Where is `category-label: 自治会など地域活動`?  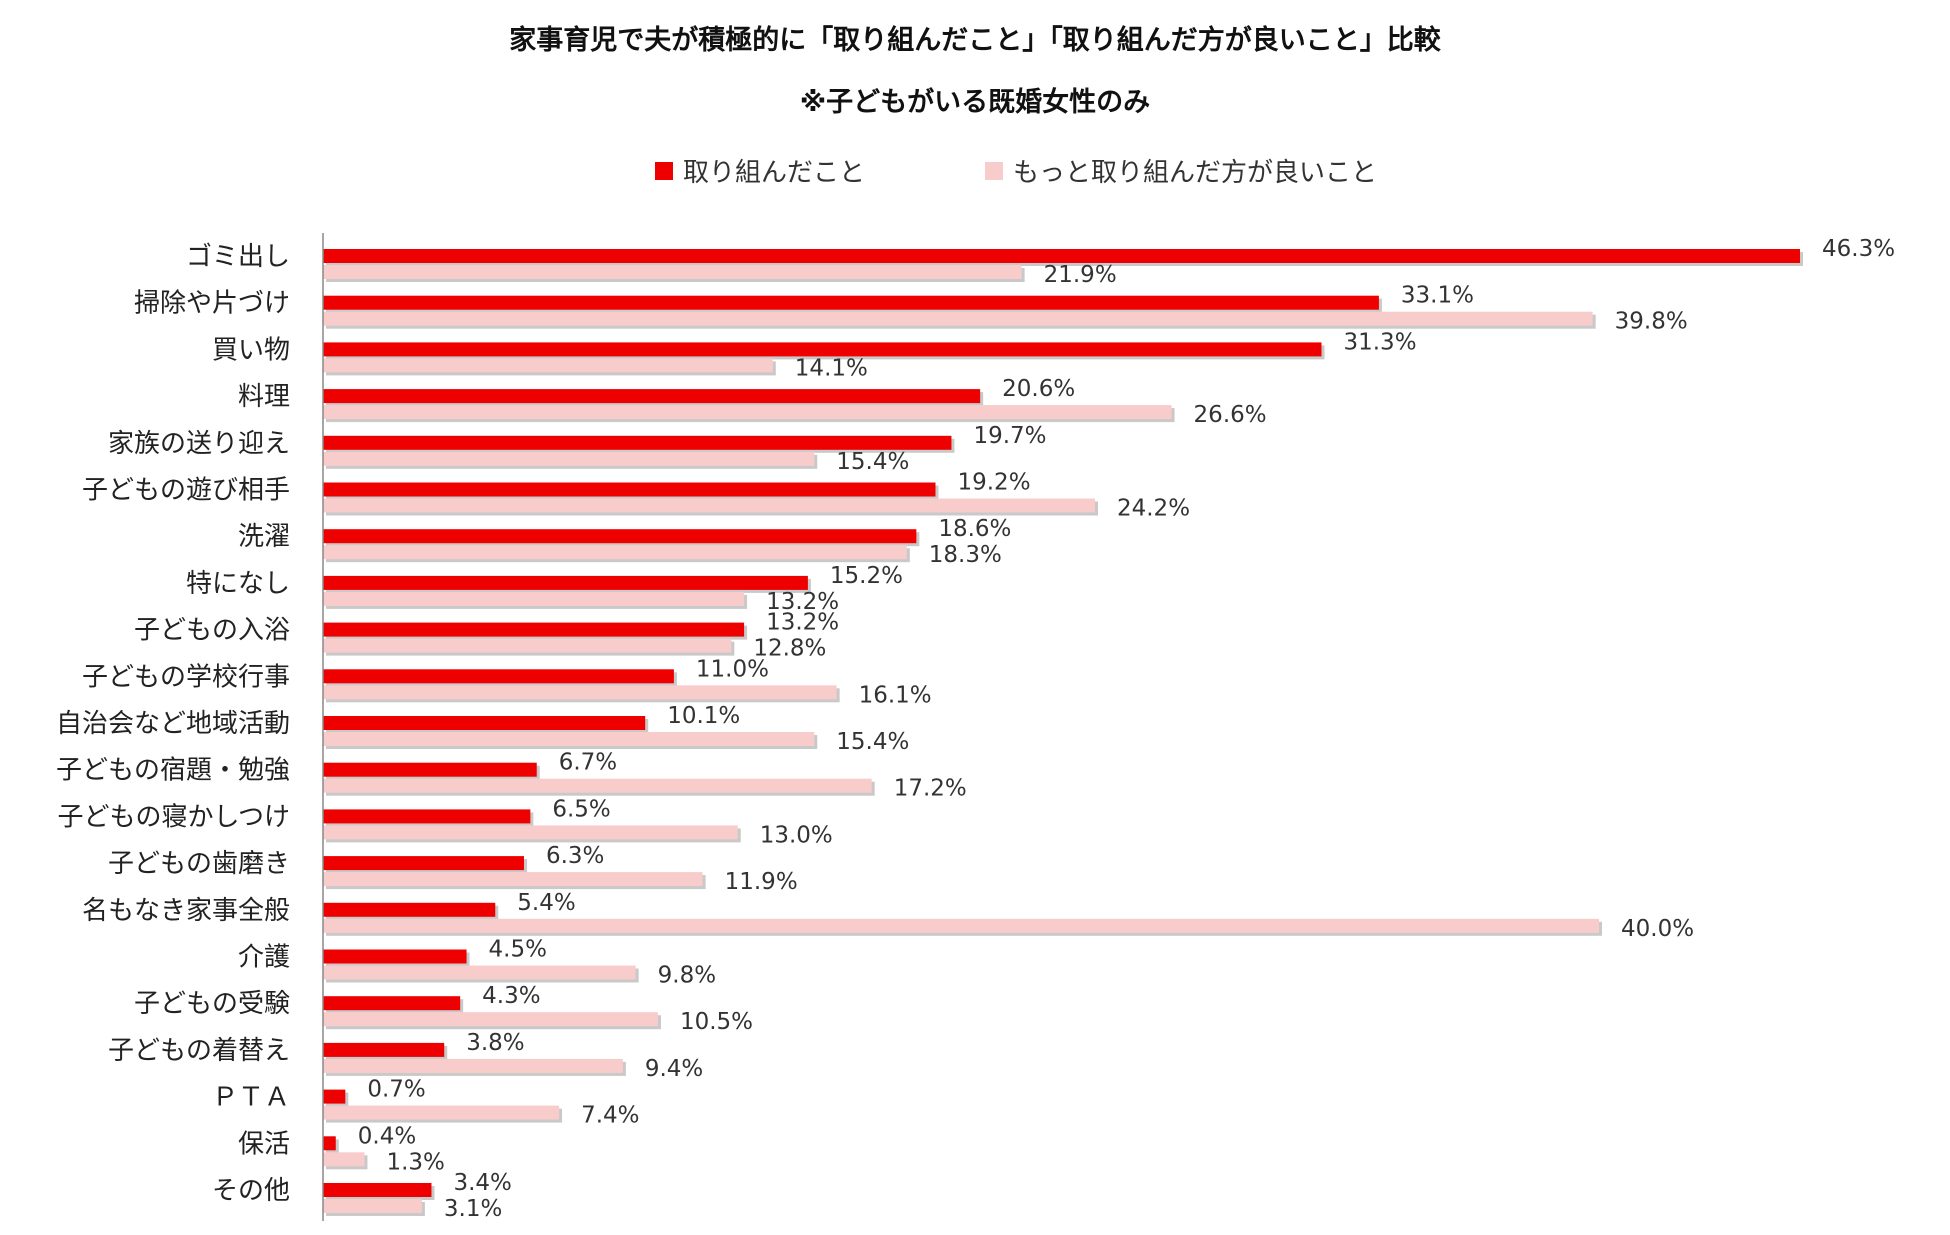
category-label: 自治会など地域活動 is located at coordinates (173, 724).